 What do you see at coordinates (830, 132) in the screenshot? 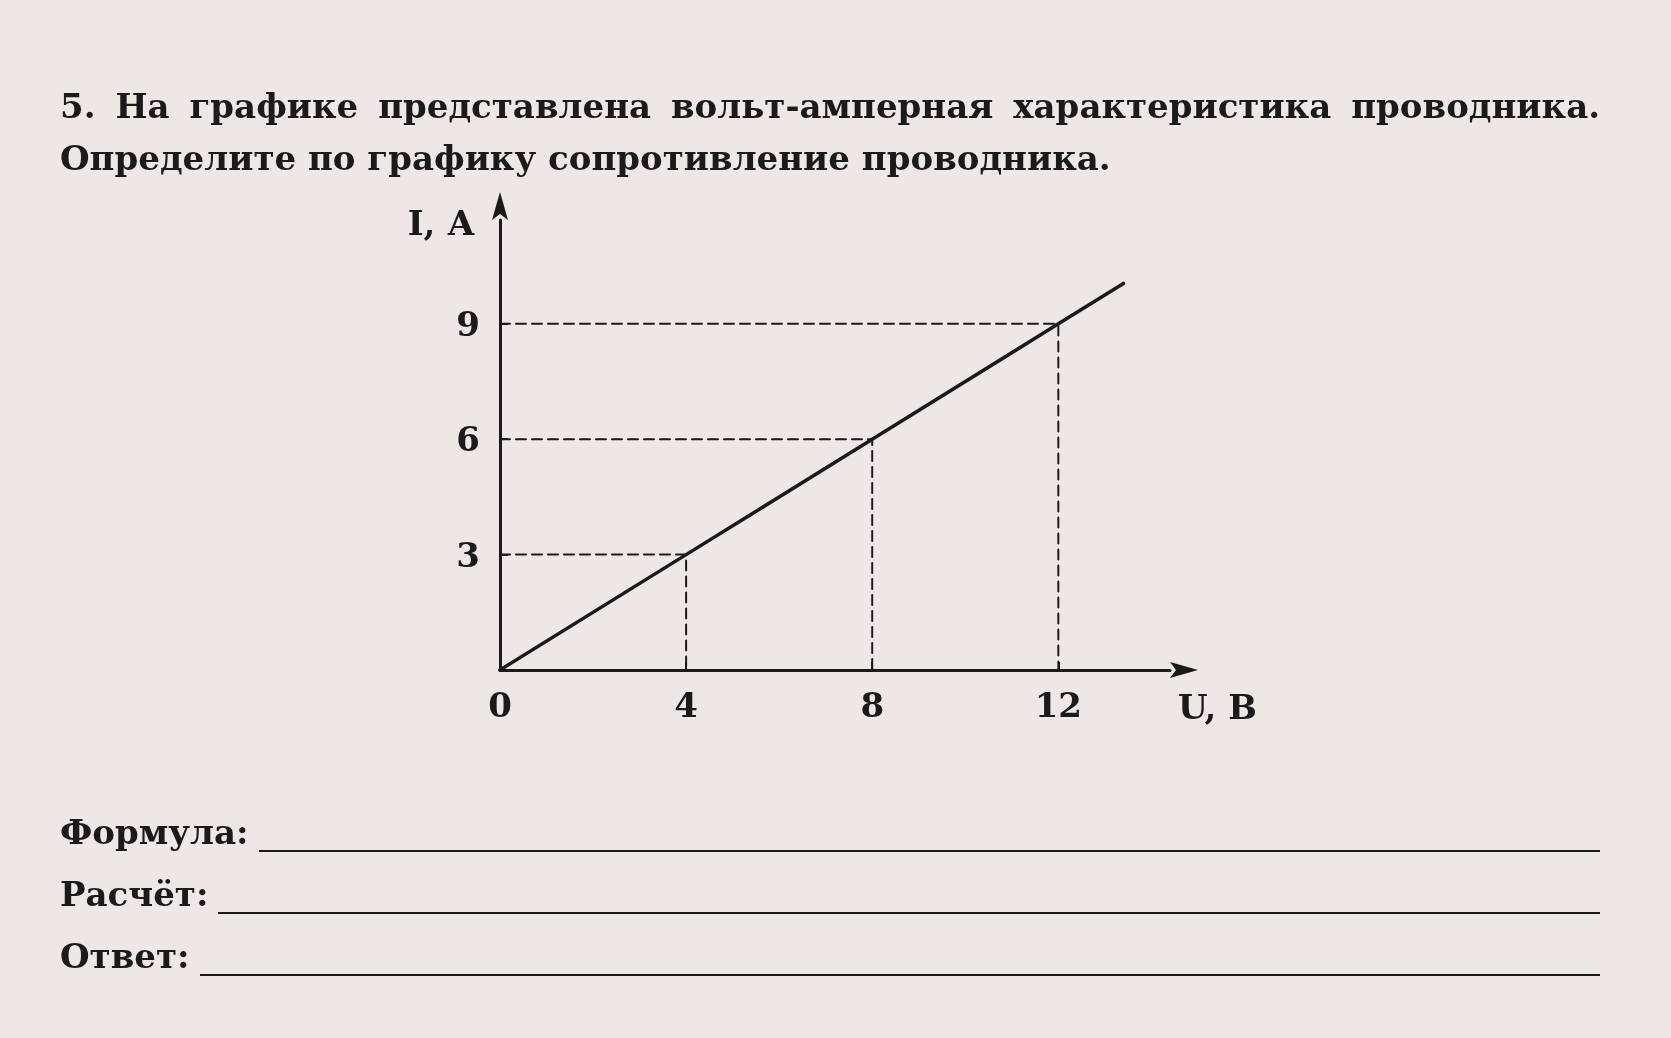
I see `chart-title: 5. На графике представлена вольт-амперная характеристика проводника. Определите по графику сопротивление проводника.` at bounding box center [830, 132].